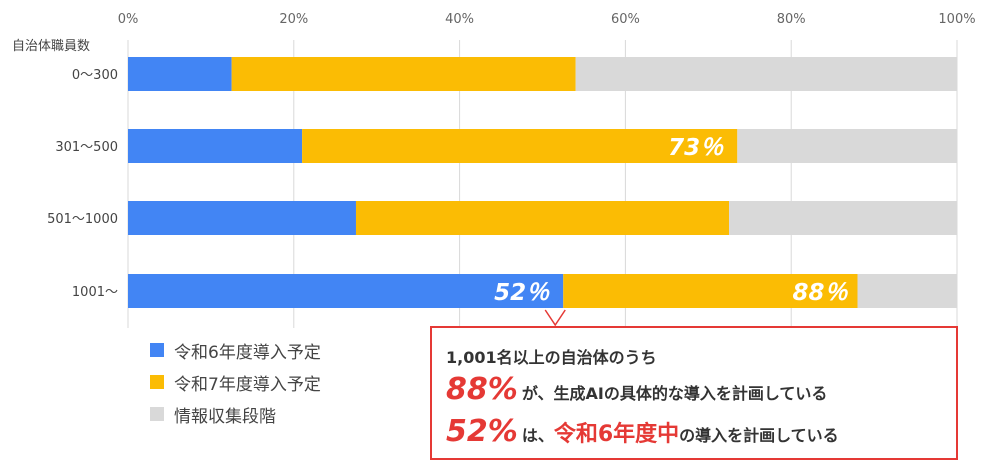 This screenshot has width=995, height=468. What do you see at coordinates (821, 293) in the screenshot?
I see `data-label: 88％` at bounding box center [821, 293].